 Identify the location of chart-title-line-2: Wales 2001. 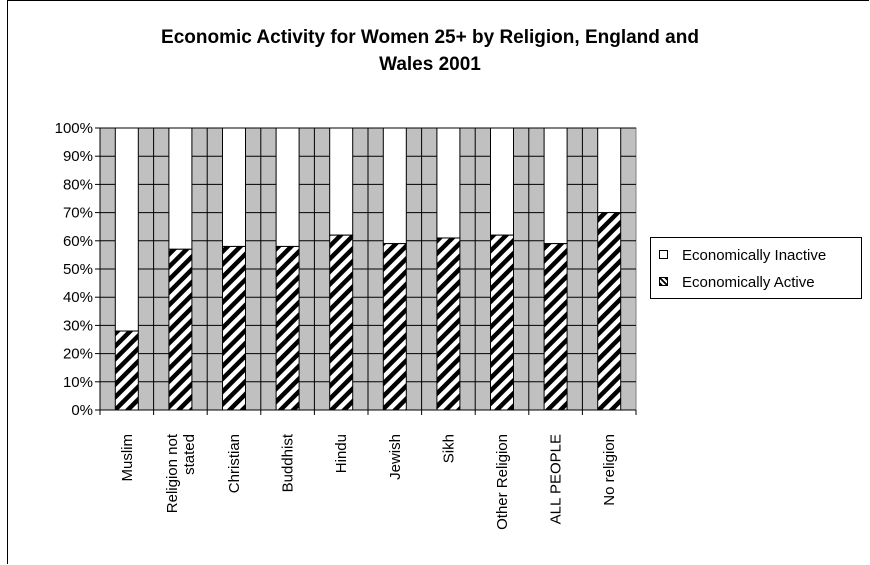
(430, 64).